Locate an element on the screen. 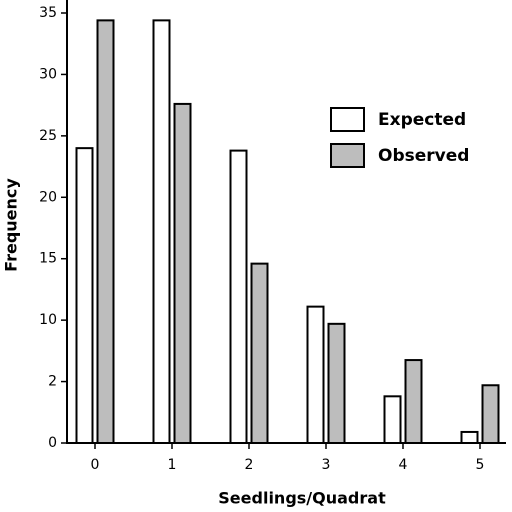 The image size is (512, 512). y-tick-label: 2 is located at coordinates (52, 382).